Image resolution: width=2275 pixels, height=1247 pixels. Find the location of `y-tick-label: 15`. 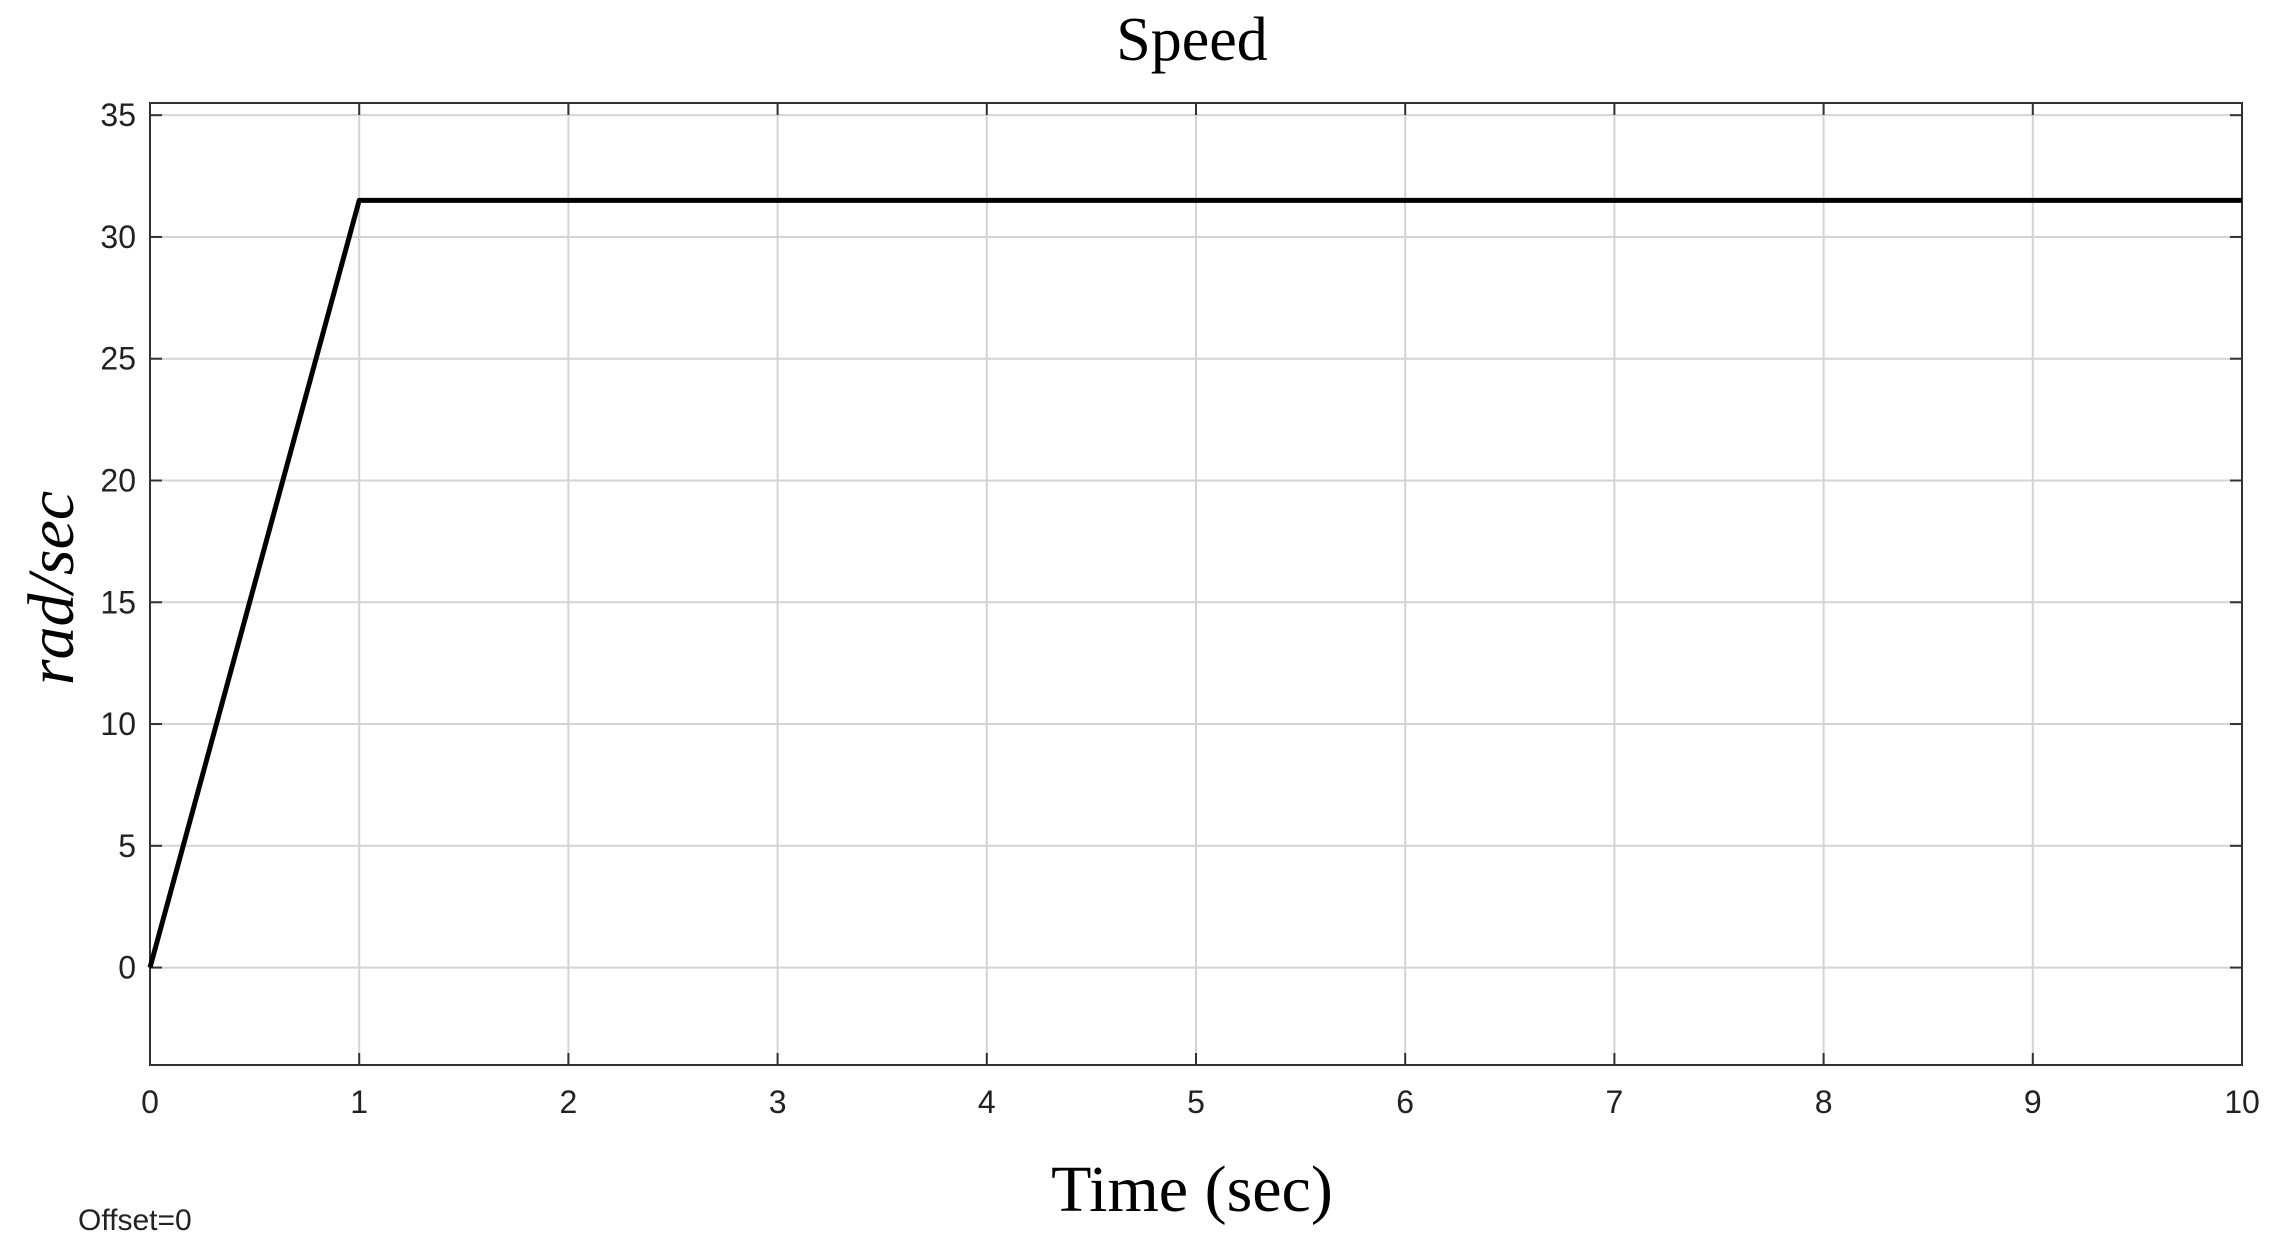

y-tick-label: 15 is located at coordinates (118, 602).